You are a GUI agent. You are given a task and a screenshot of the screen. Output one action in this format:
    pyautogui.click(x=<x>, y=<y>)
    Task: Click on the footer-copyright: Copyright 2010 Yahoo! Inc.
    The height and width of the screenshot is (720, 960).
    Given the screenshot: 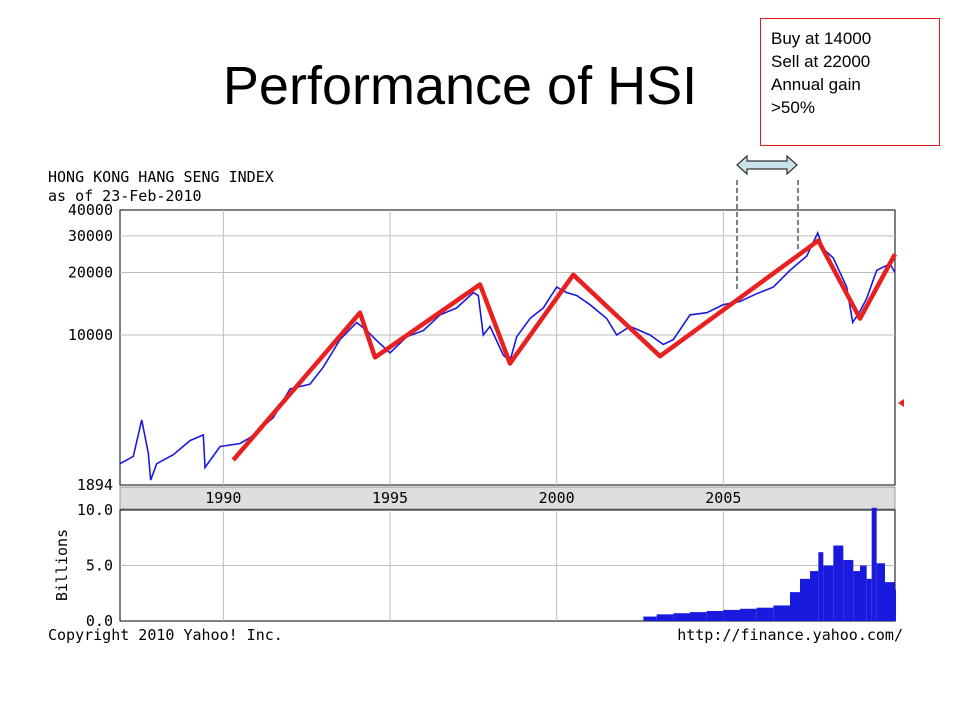 What is the action you would take?
    pyautogui.click(x=165, y=635)
    